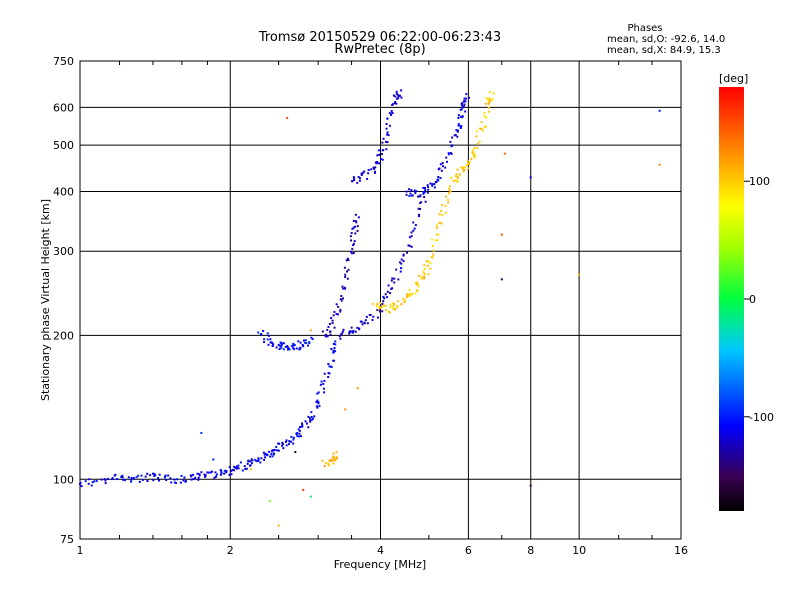 The width and height of the screenshot is (800, 600). What do you see at coordinates (644, 28) in the screenshot?
I see `stats-header: Phases` at bounding box center [644, 28].